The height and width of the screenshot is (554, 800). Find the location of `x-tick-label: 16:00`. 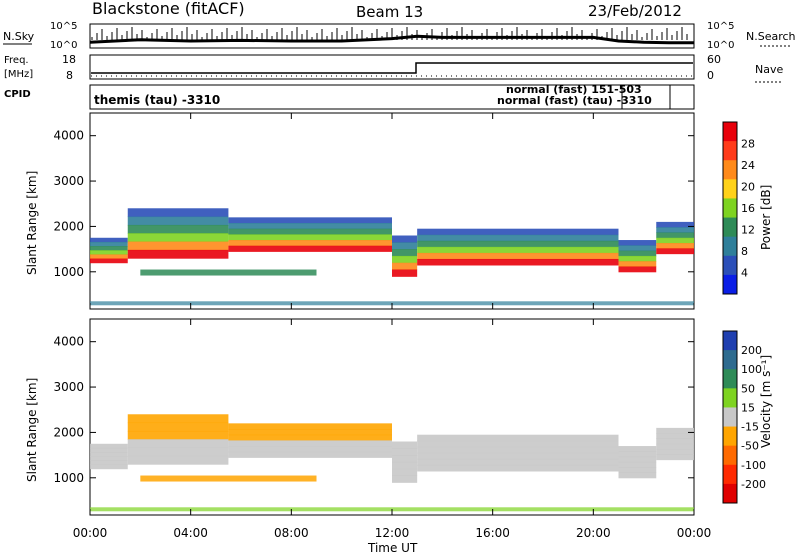

x-tick-label: 16:00 is located at coordinates (492, 533).